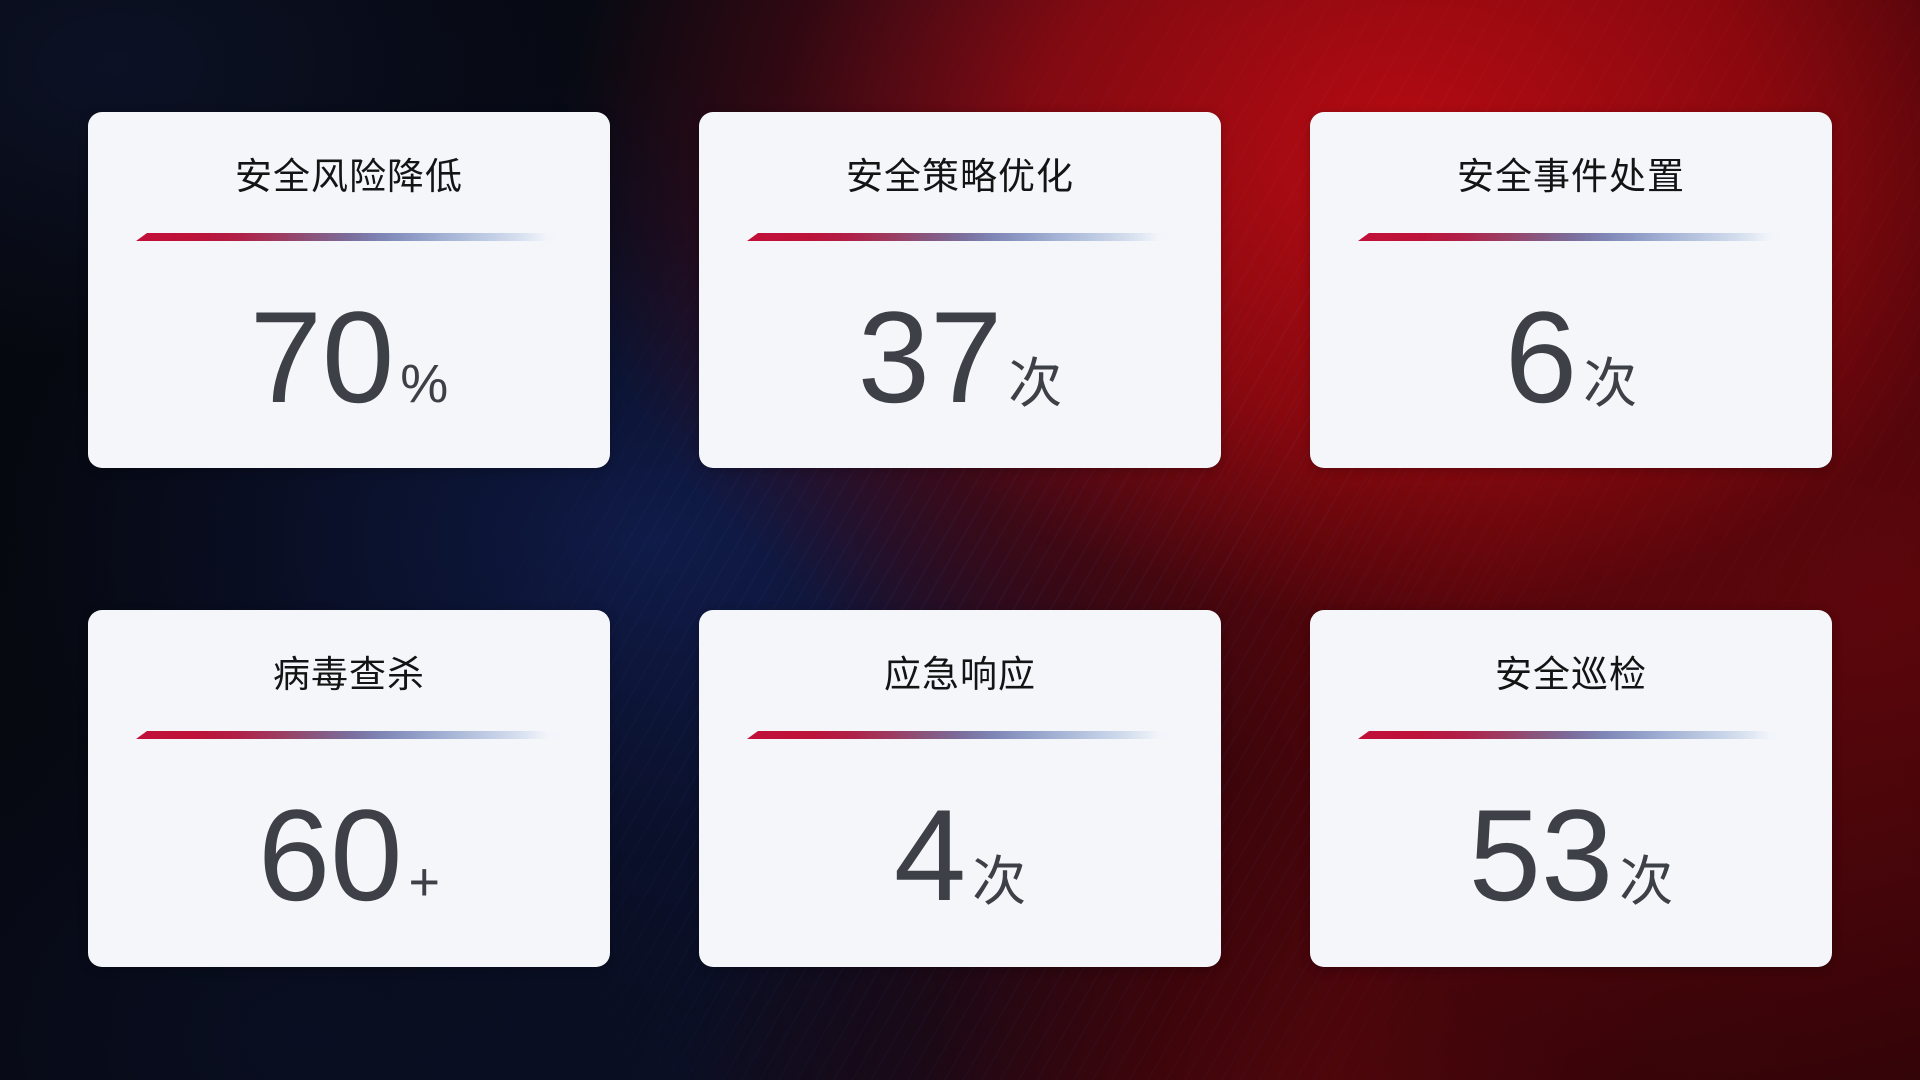 The image size is (1920, 1080). I want to click on value-number: 53, so click(1541, 855).